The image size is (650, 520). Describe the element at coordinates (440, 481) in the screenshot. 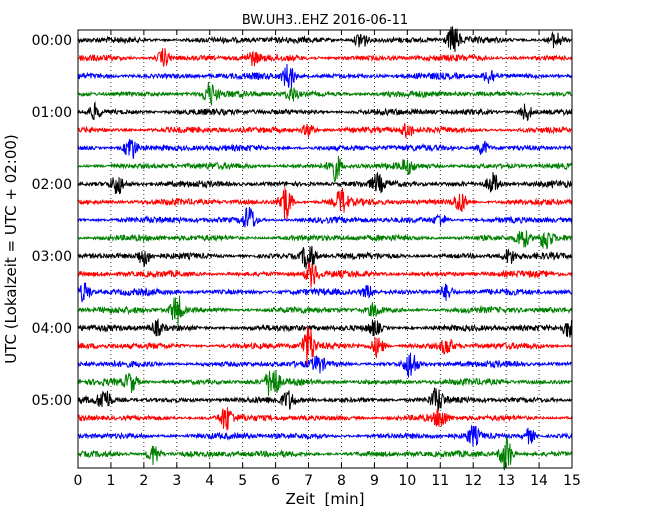

I see `x-tick-label-11: 11` at that location.